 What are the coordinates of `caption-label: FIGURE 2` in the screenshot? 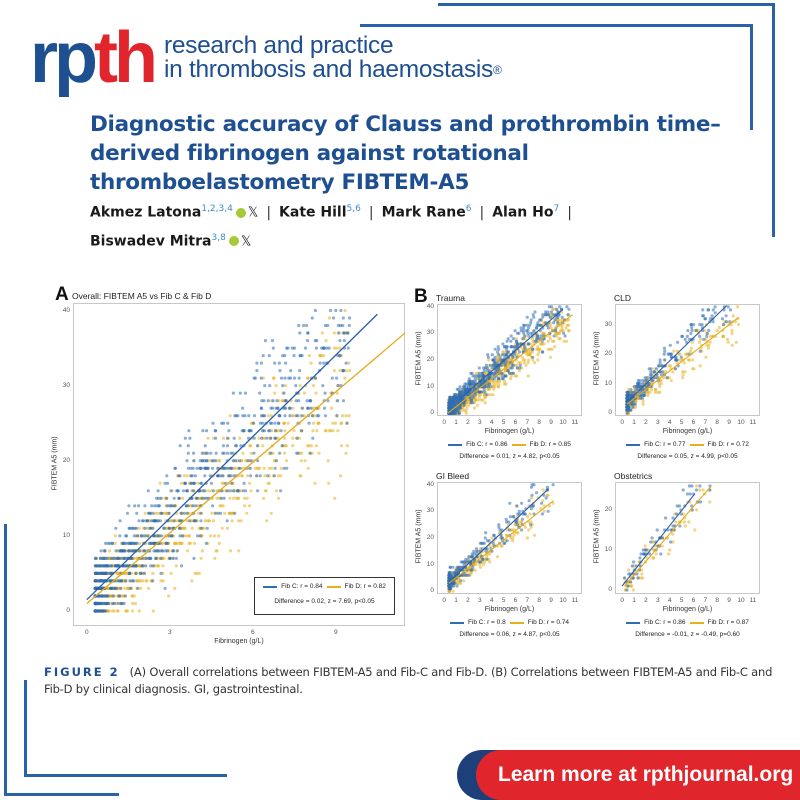 It's located at (82, 672).